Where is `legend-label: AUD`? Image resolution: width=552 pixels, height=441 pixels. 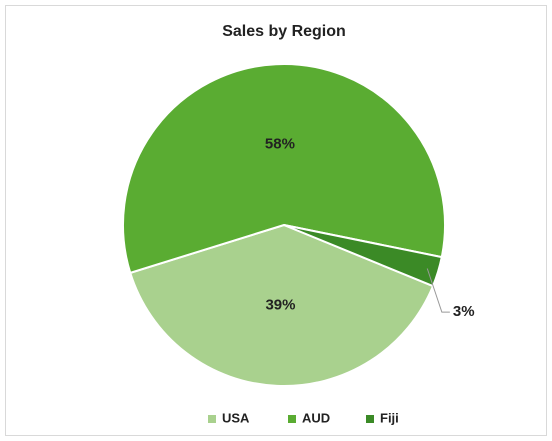
legend-label: AUD is located at coordinates (316, 417).